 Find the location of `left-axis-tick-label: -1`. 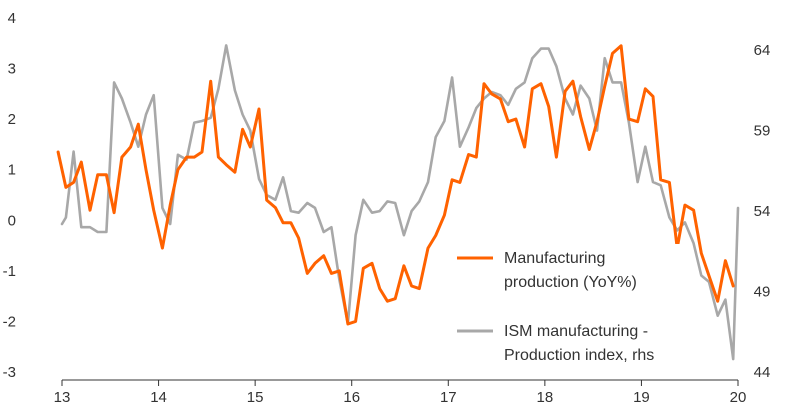

left-axis-tick-label: -1 is located at coordinates (9, 271).